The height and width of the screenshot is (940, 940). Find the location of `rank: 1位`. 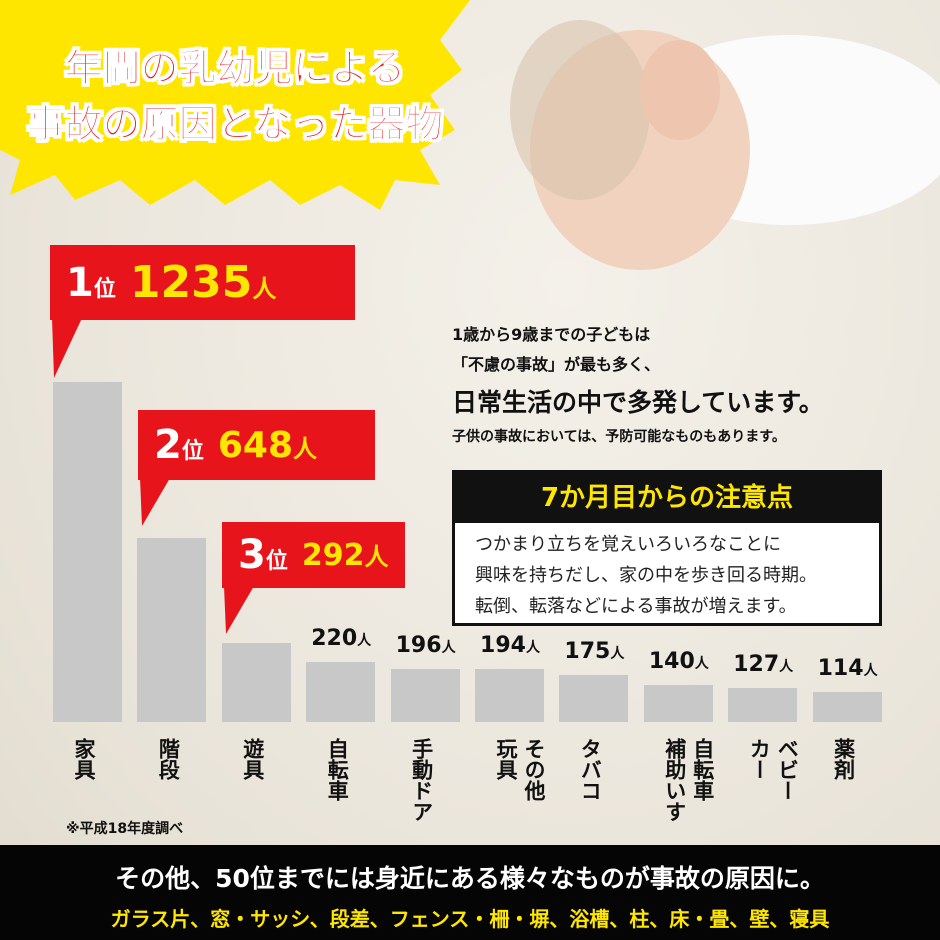

rank: 1位 is located at coordinates (91, 282).